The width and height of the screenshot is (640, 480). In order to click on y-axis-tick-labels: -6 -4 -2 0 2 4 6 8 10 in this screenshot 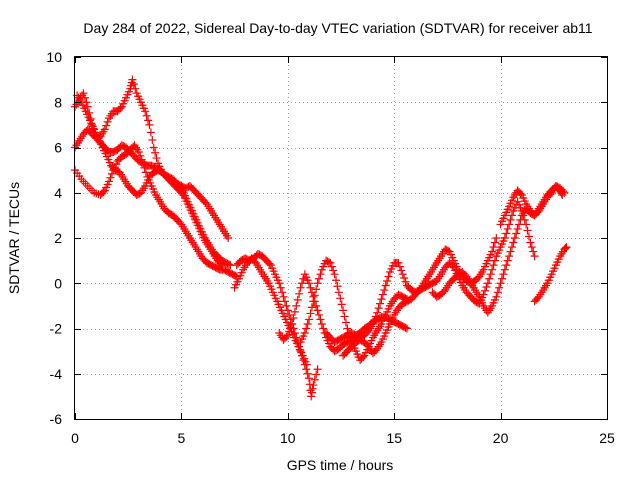, I will do `click(54, 238)`.